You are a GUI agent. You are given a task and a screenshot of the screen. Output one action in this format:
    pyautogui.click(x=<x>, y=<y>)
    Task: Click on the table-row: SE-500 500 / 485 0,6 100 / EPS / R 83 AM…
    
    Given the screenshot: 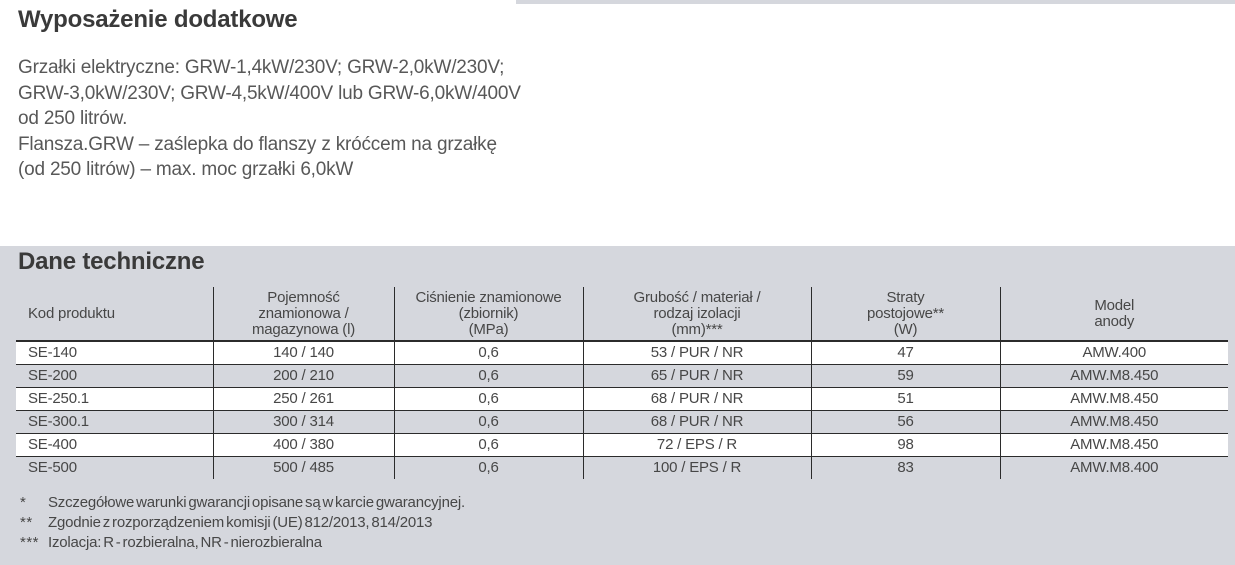 What is the action you would take?
    pyautogui.click(x=622, y=467)
    